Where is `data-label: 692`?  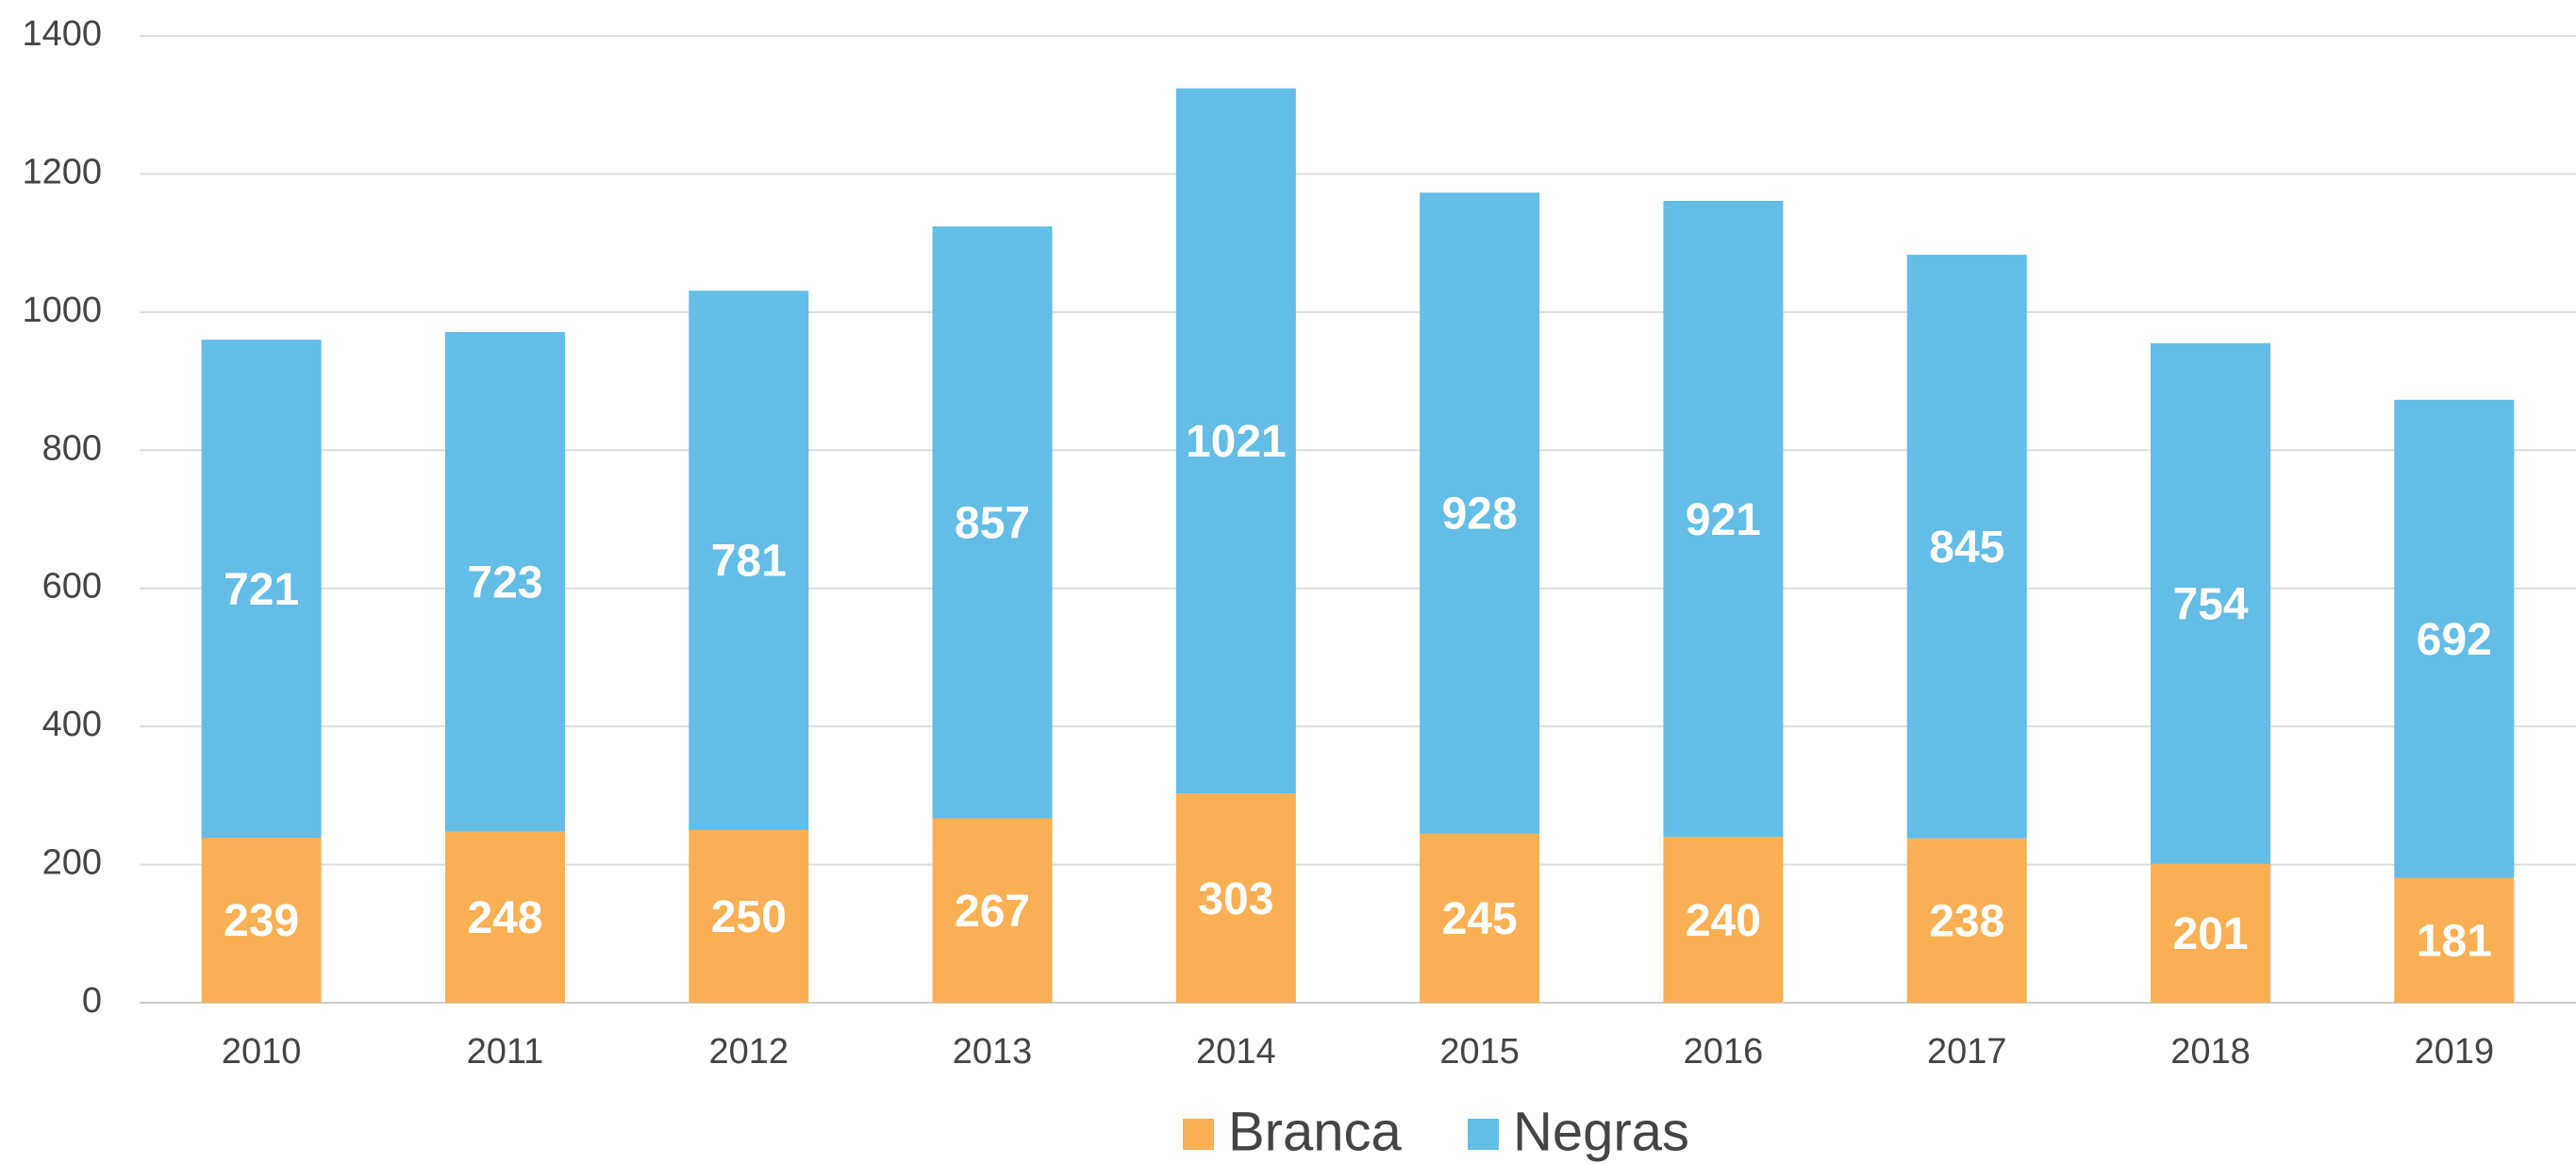
data-label: 692 is located at coordinates (2455, 640).